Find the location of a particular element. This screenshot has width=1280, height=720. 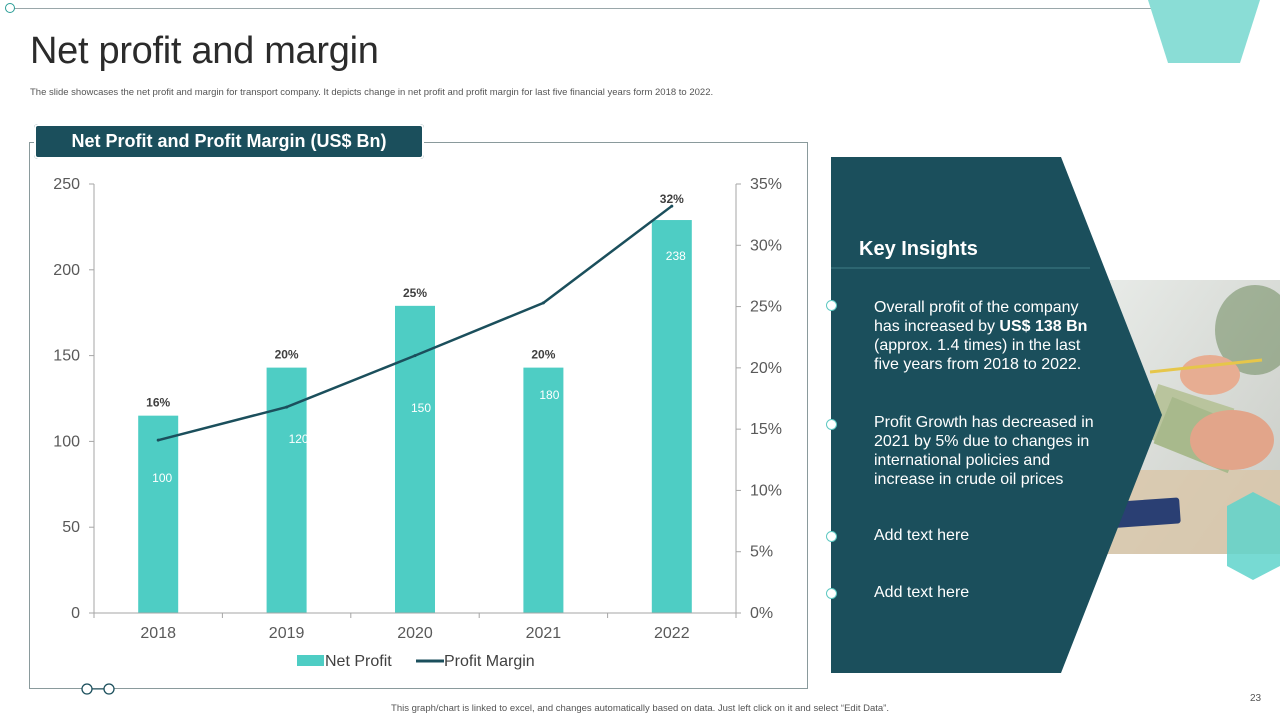

bar-data-label: 100 is located at coordinates (162, 478).